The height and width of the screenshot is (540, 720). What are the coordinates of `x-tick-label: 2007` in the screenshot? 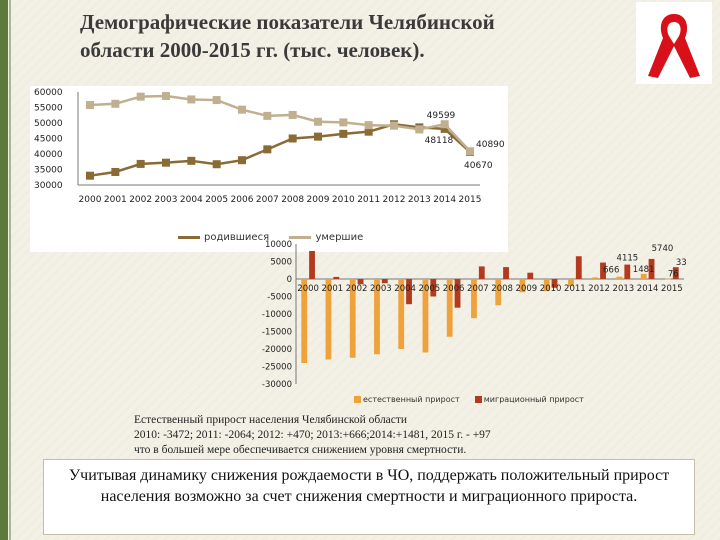 It's located at (267, 200).